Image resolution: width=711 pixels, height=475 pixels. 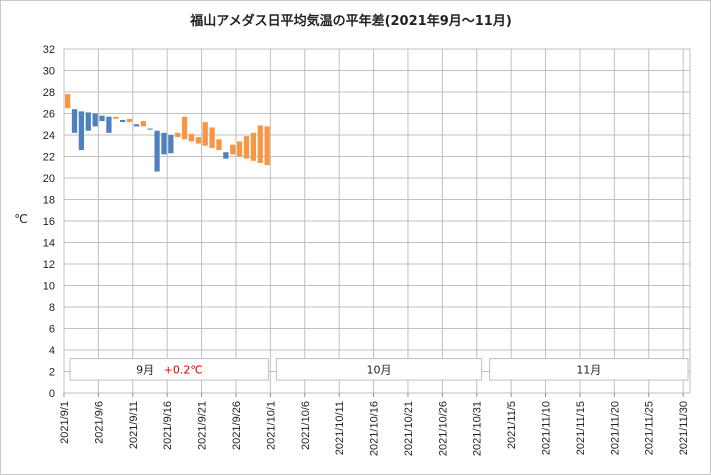 I want to click on x-tick-label: 2021/11/20, so click(x=615, y=428).